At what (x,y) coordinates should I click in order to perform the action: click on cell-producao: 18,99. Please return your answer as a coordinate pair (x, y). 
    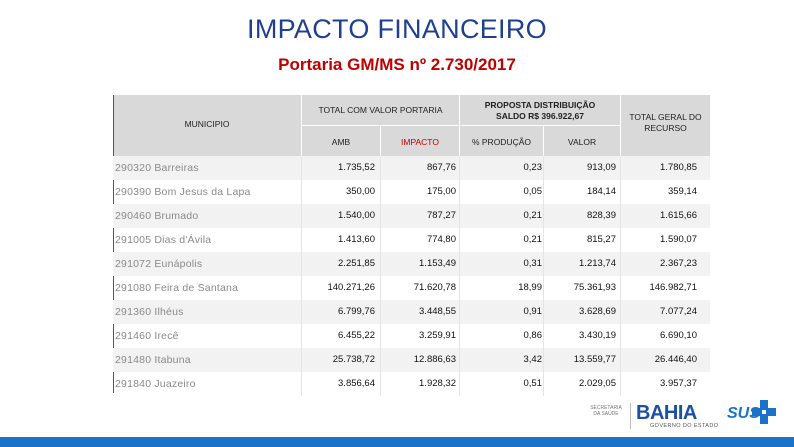
    Looking at the image, I should click on (530, 287).